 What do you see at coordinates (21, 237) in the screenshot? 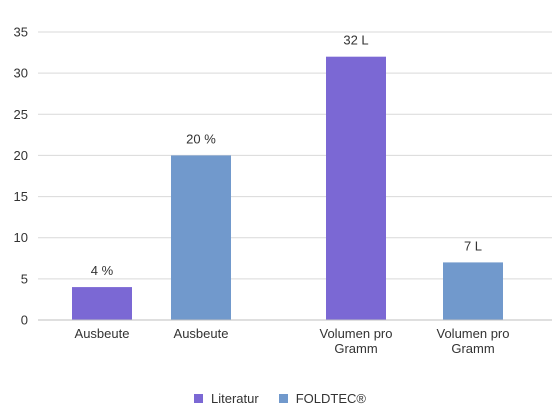
I see `y-tick-label: 10` at bounding box center [21, 237].